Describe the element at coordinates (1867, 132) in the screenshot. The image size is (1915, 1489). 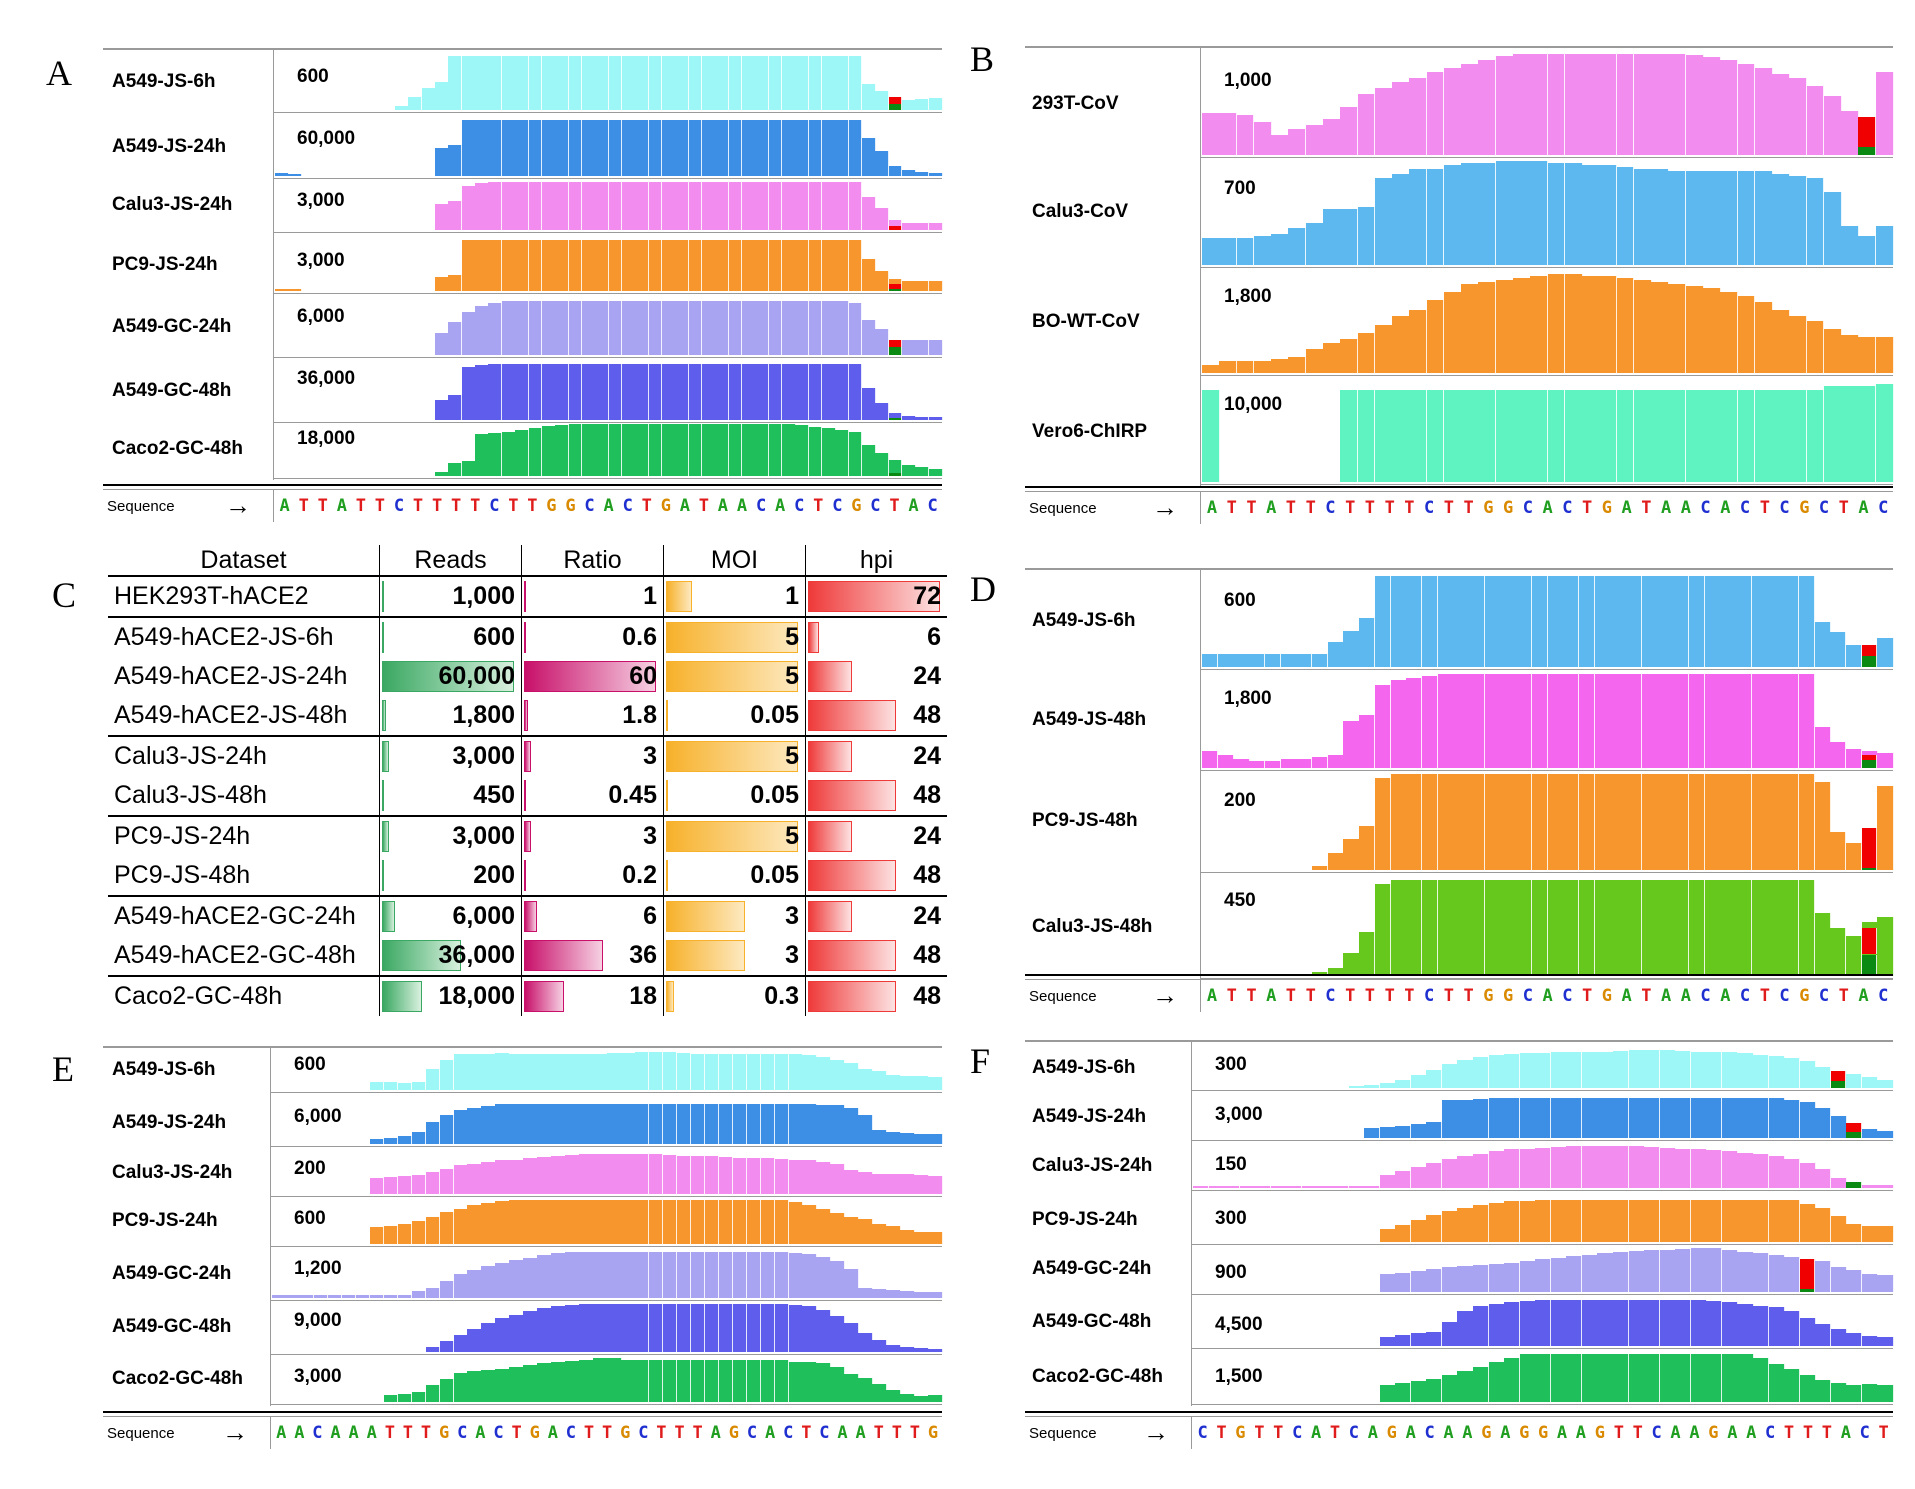
I see `mismatch-bar-red` at that location.